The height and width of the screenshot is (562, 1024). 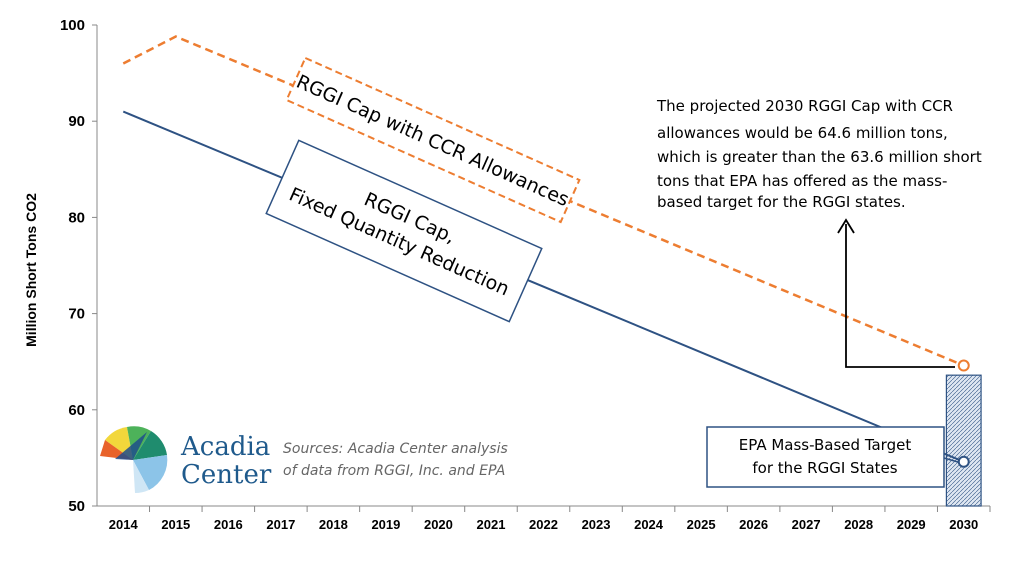 I want to click on annotation-line: tons that EPA has offered as the mass-, so click(x=802, y=181).